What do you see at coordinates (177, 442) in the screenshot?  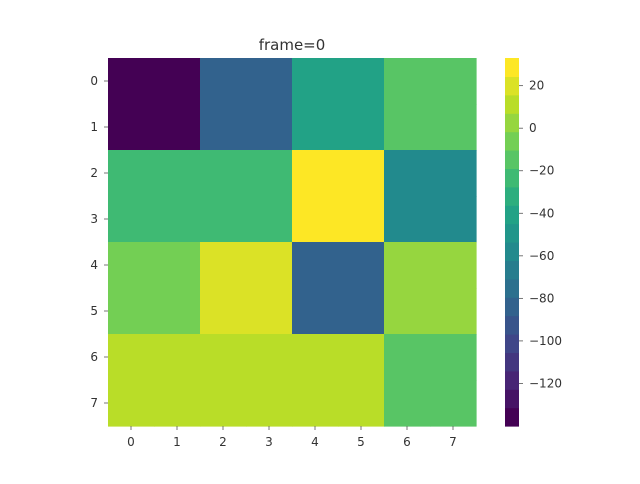 I see `x-tick-label: 1` at bounding box center [177, 442].